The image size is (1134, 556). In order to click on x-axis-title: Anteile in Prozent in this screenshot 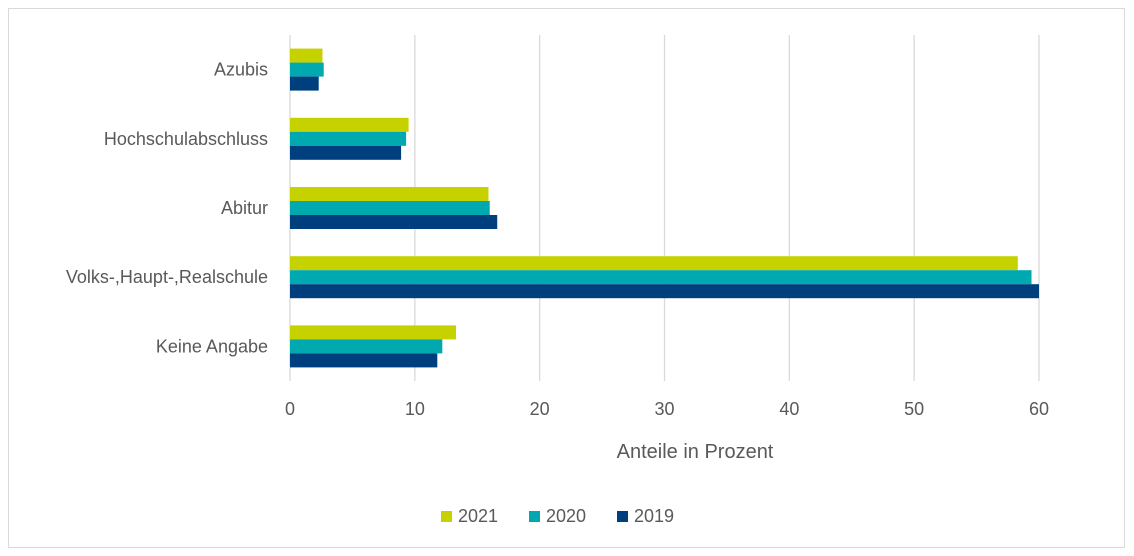, I will do `click(695, 452)`.